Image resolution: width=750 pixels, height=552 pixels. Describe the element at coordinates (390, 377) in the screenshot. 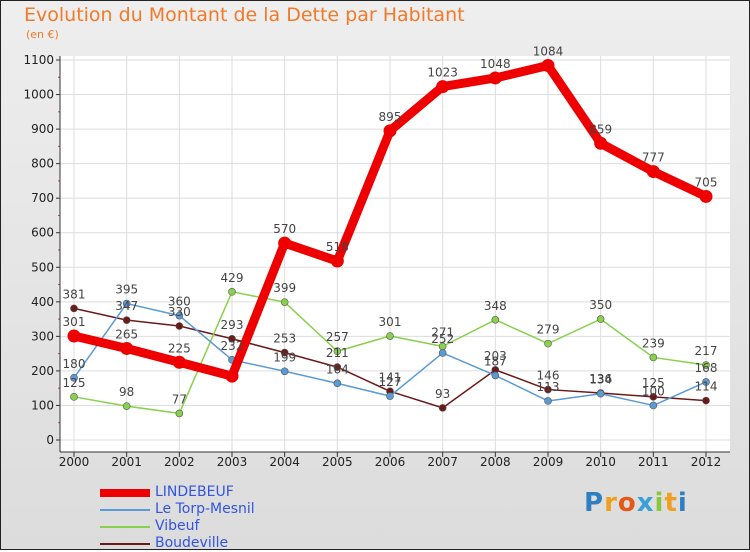

I see `data-label: 141` at that location.